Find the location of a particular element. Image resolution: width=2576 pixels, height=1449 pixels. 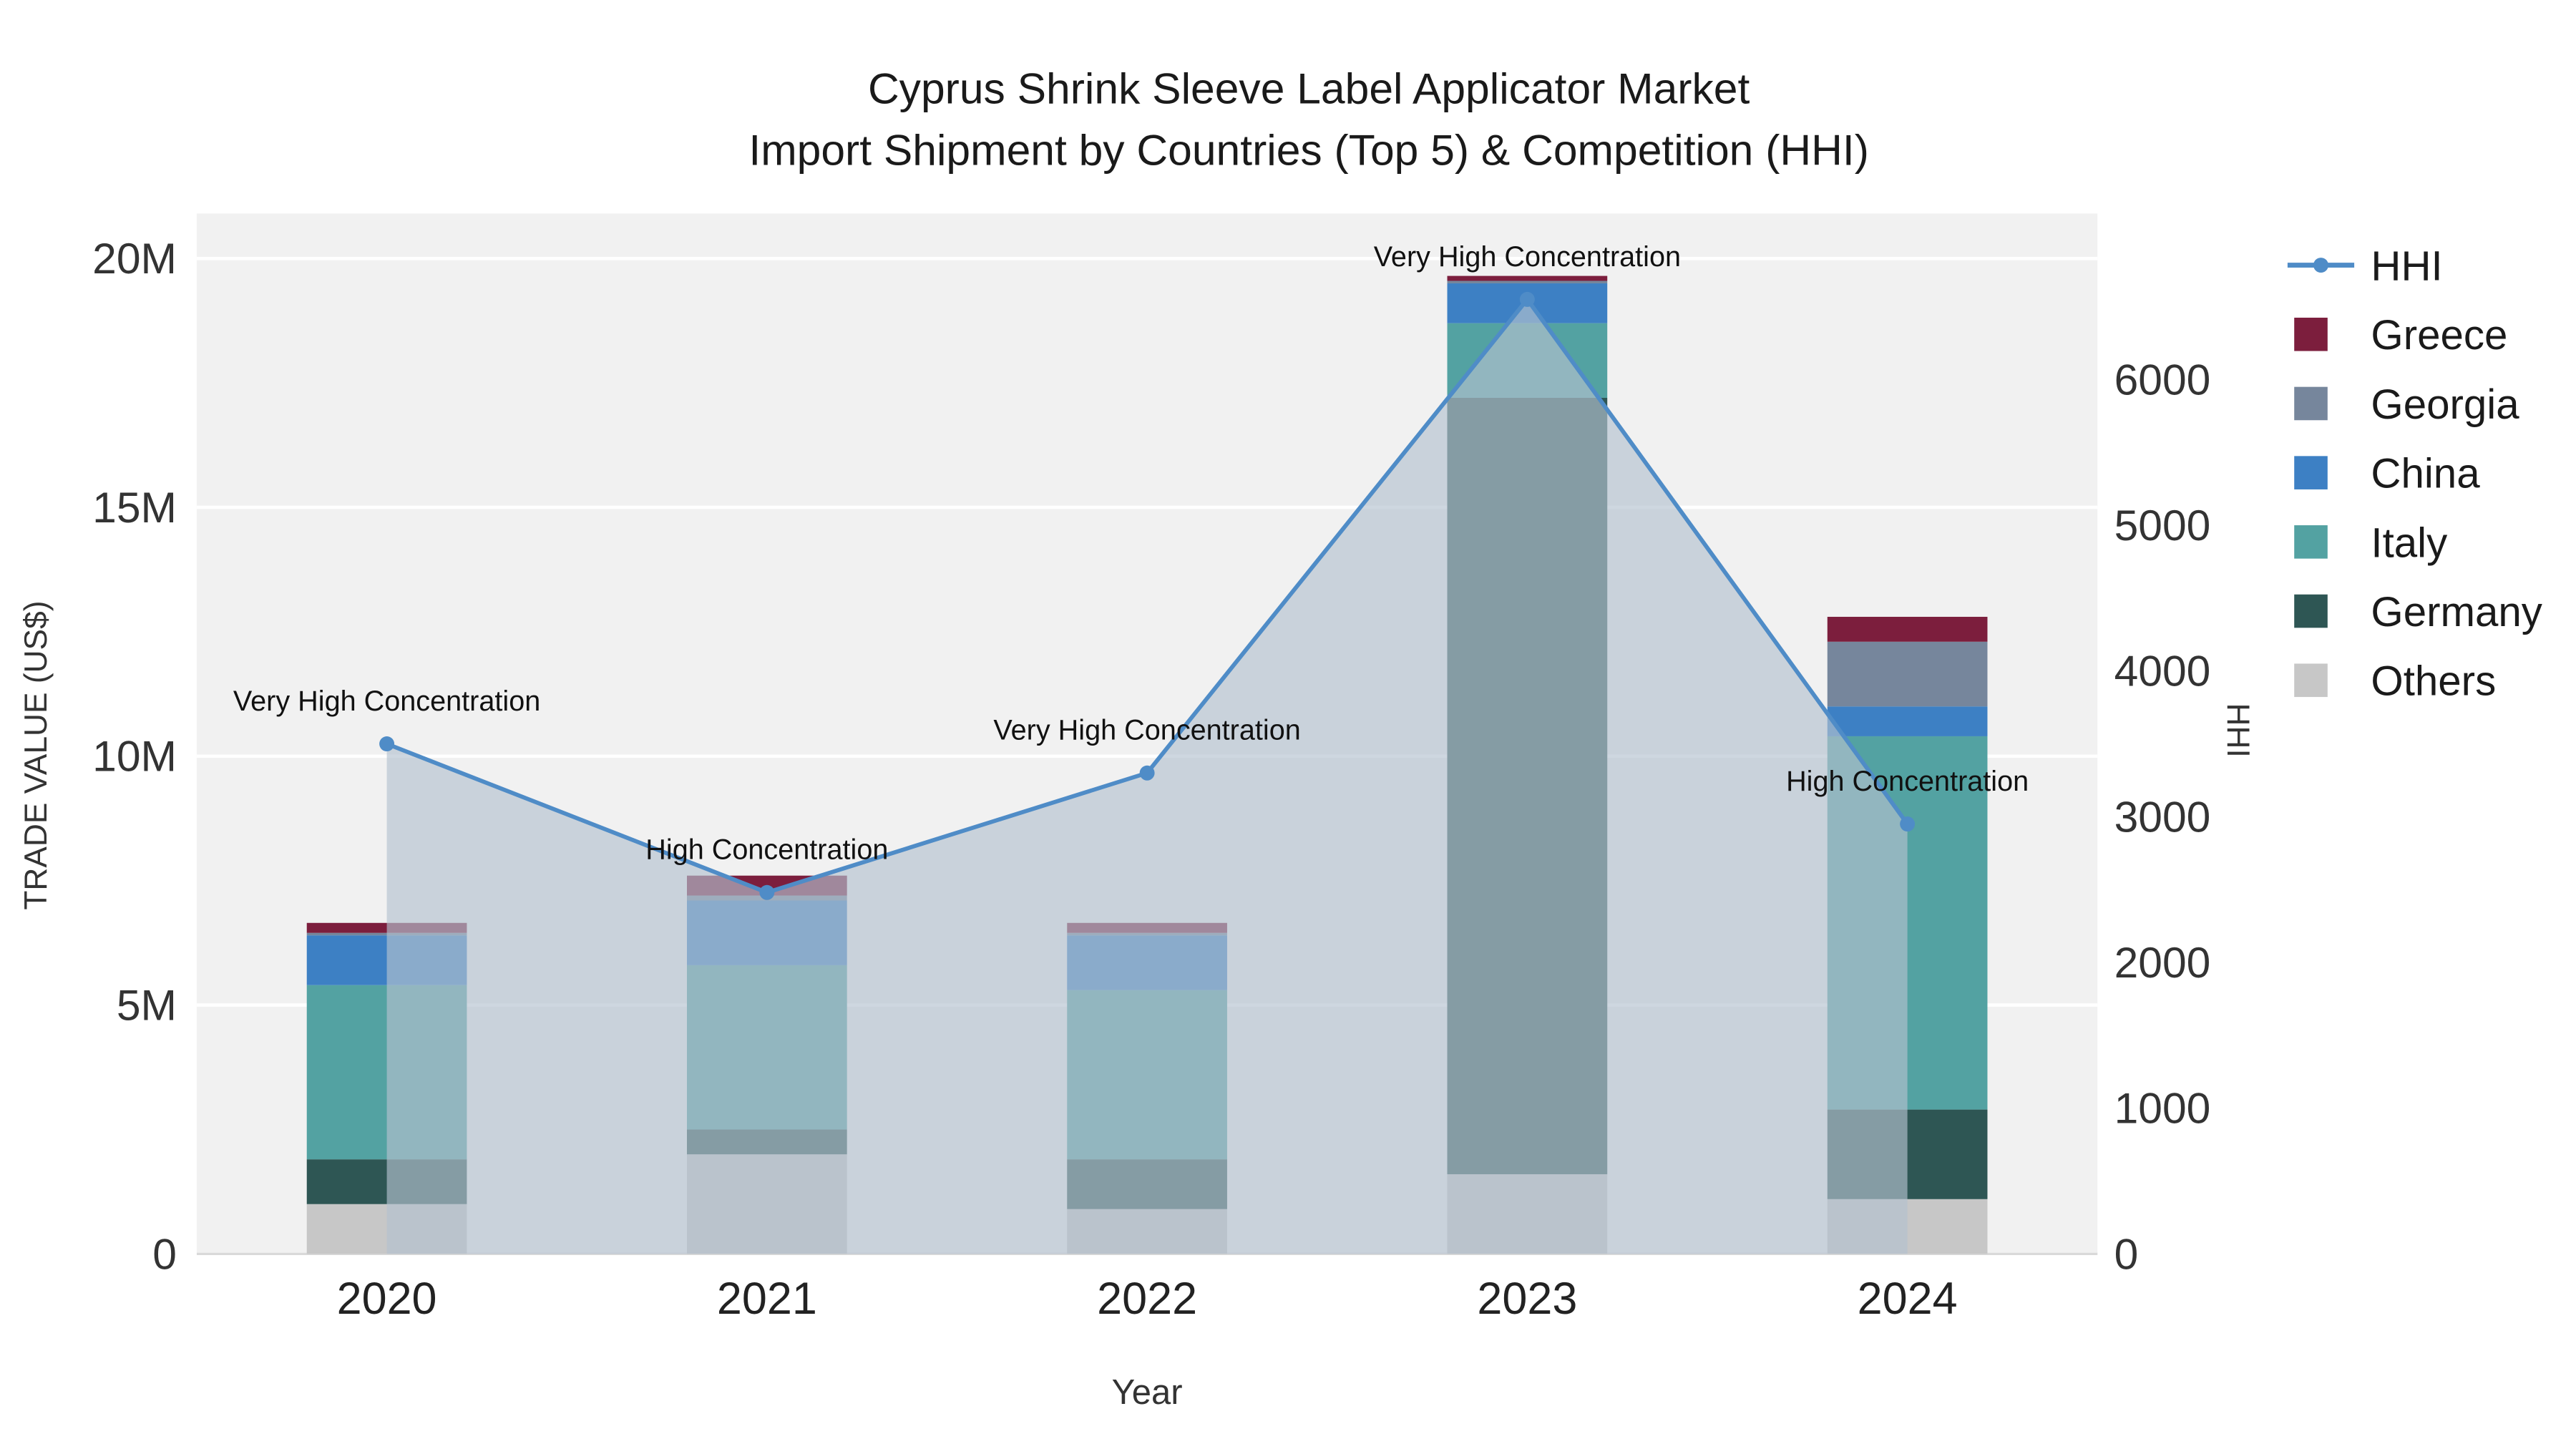

bar-georgia-2023 is located at coordinates (1527, 282).